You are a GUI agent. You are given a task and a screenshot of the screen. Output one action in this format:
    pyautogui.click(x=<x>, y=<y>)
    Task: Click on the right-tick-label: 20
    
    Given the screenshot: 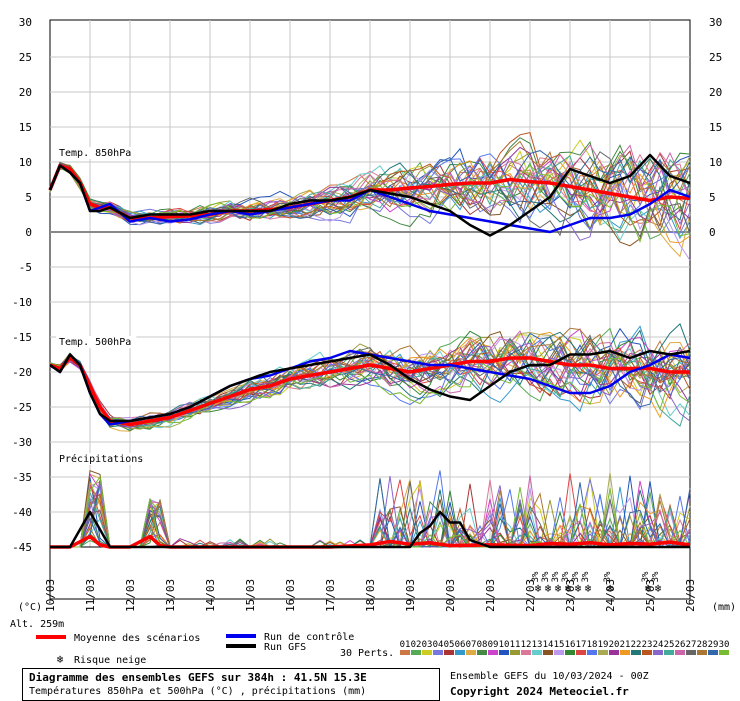 What is the action you would take?
    pyautogui.click(x=715, y=92)
    